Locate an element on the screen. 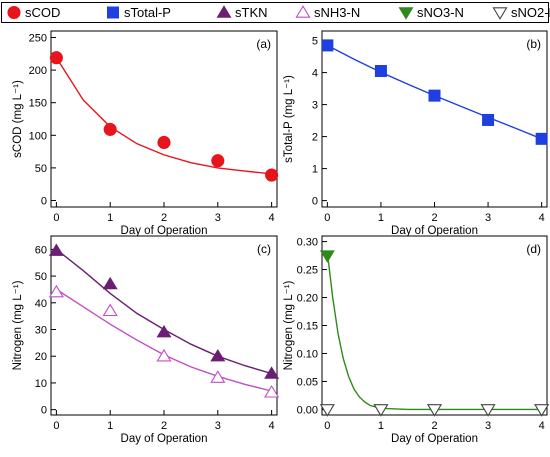  y-tick-label: 0.15 is located at coordinates (307, 327).